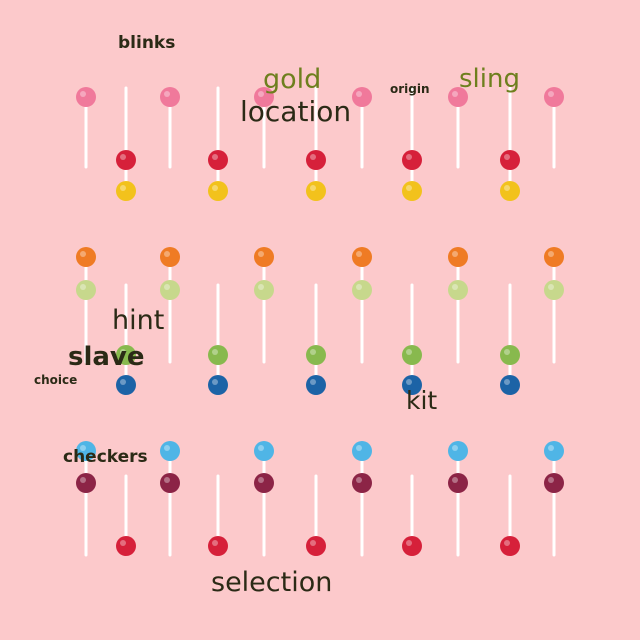  I want to click on word-location: location, so click(296, 111).